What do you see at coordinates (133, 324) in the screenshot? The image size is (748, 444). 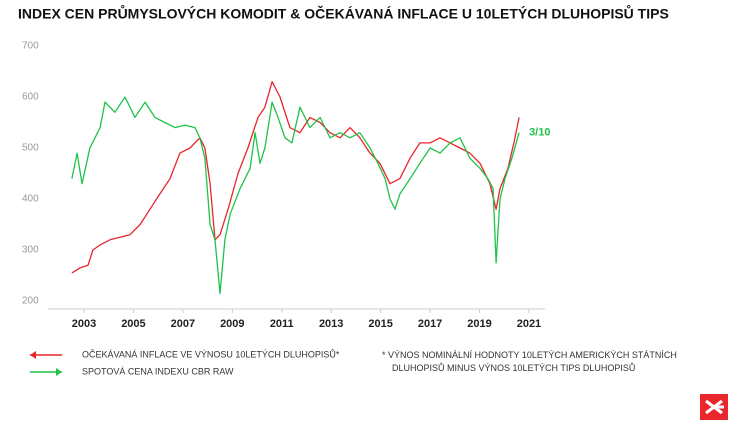 I see `x-tick-label: 2005` at bounding box center [133, 324].